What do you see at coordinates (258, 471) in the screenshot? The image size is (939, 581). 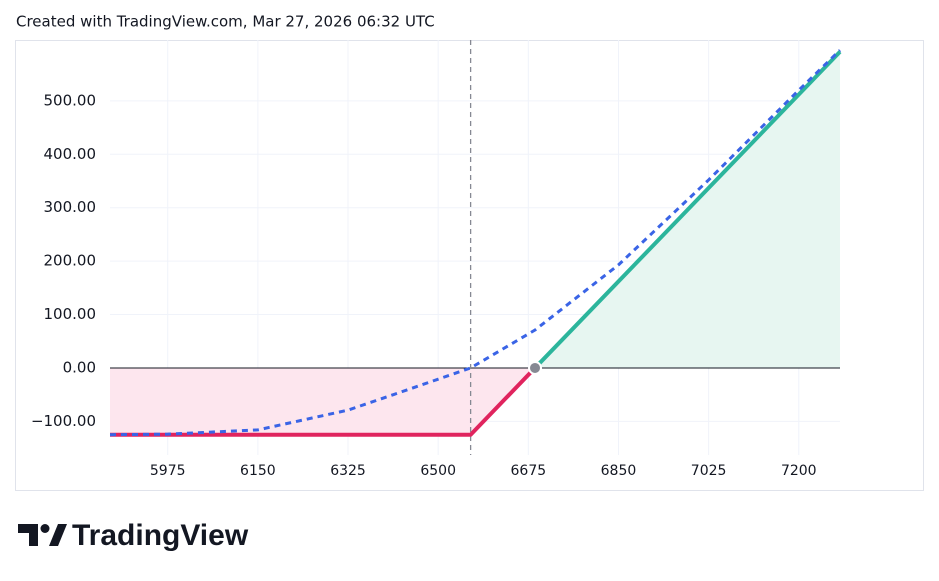 I see `x-tick-label: 6150` at bounding box center [258, 471].